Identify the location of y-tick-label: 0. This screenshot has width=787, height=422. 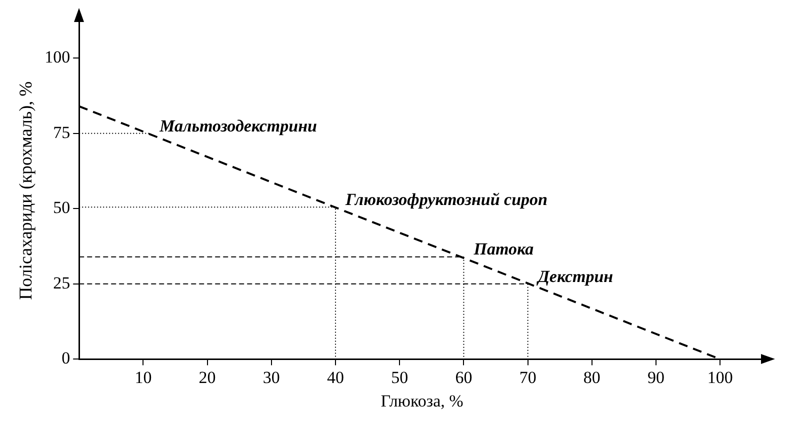
(66, 358).